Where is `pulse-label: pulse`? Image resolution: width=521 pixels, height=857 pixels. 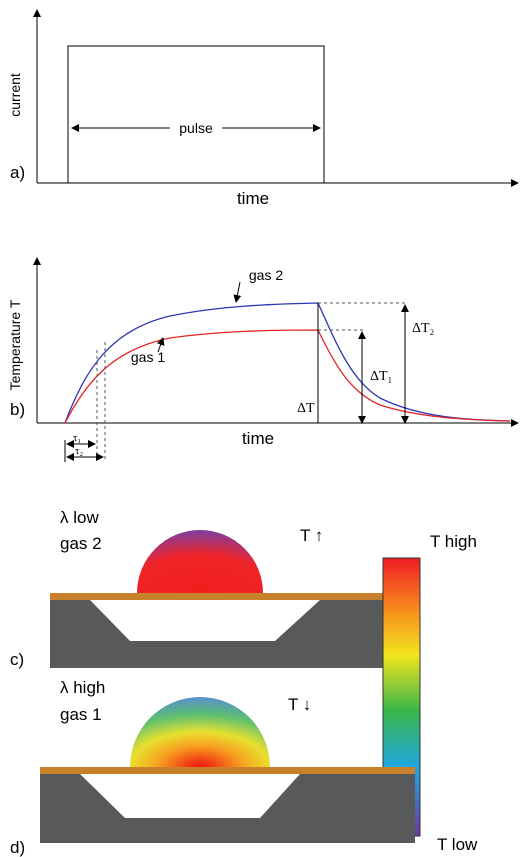 pulse-label: pulse is located at coordinates (196, 128).